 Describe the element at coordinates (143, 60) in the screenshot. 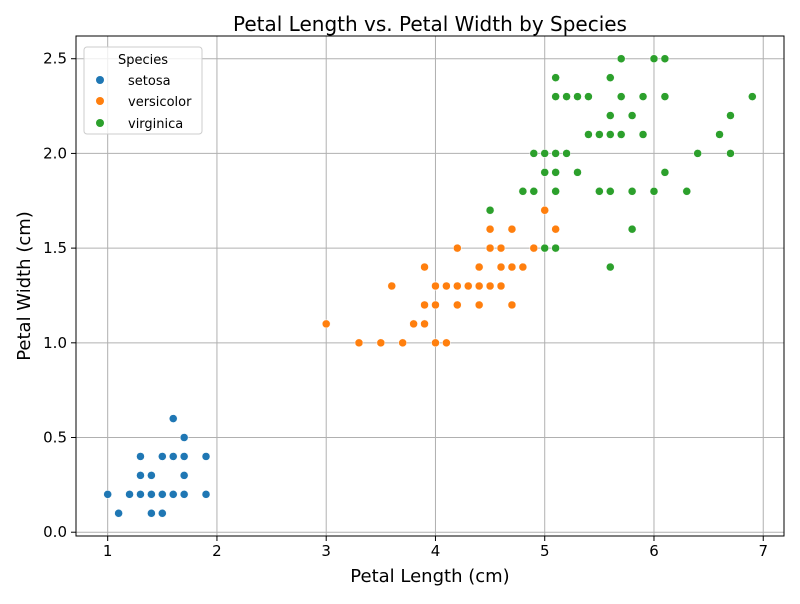

I see `legend-title: Species` at that location.